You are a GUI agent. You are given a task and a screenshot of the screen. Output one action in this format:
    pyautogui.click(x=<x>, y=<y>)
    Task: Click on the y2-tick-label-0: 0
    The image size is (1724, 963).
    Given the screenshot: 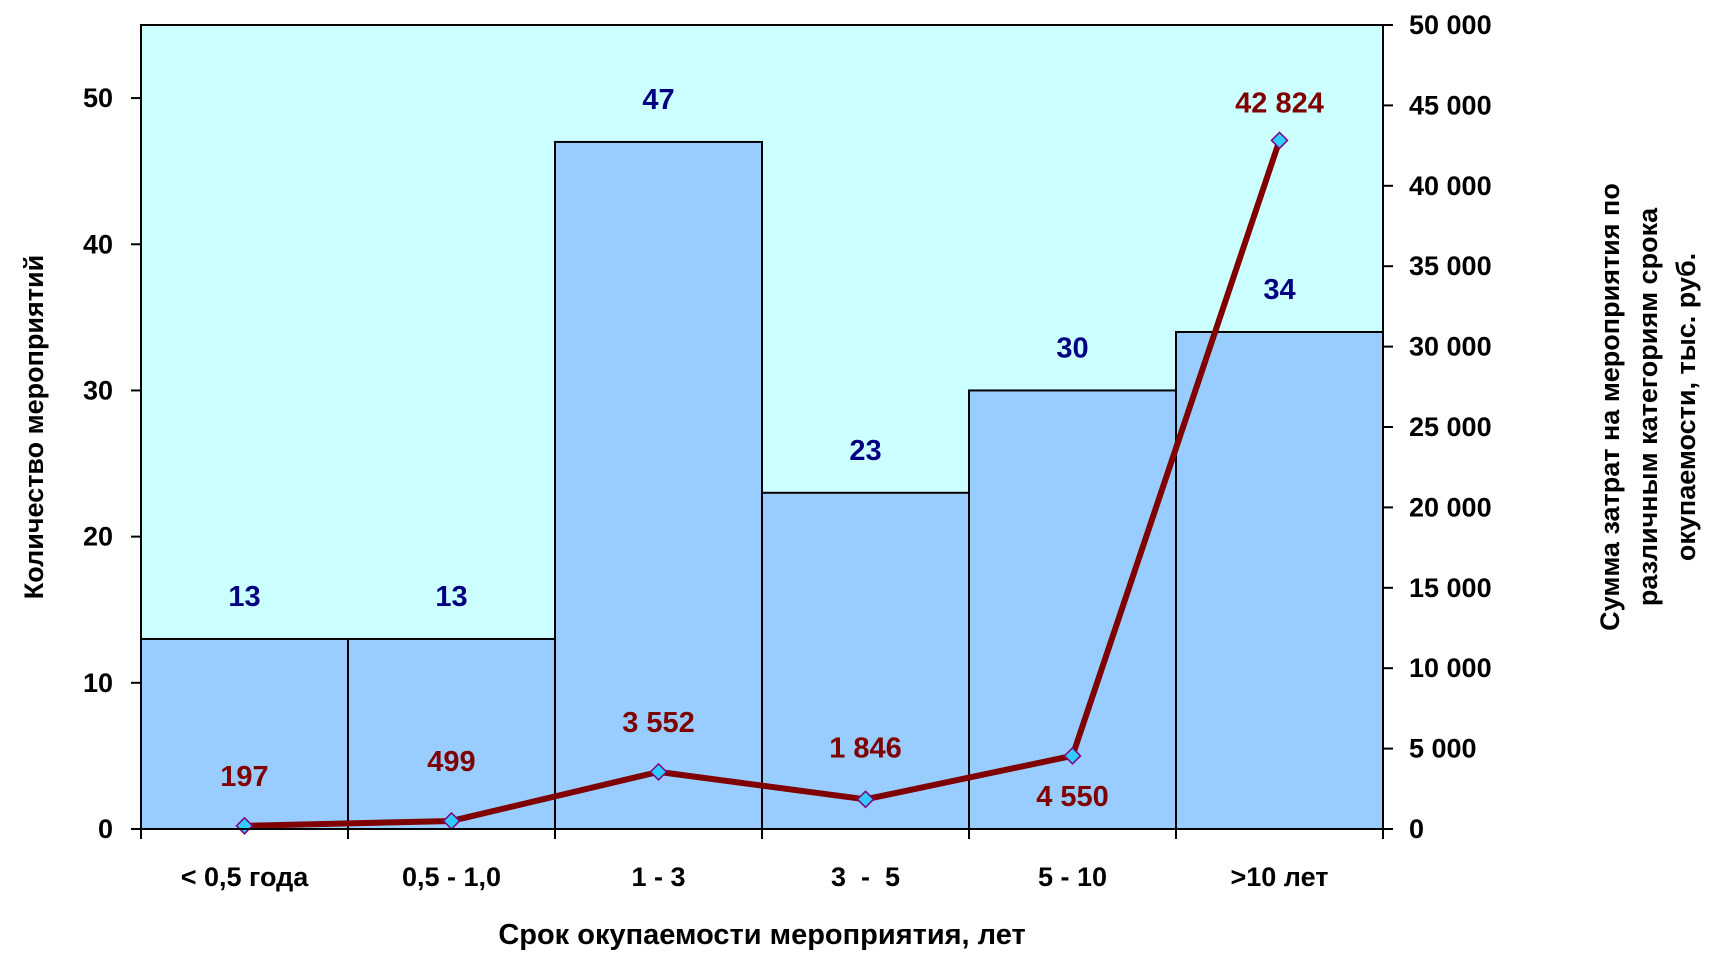 What is the action you would take?
    pyautogui.click(x=1416, y=829)
    